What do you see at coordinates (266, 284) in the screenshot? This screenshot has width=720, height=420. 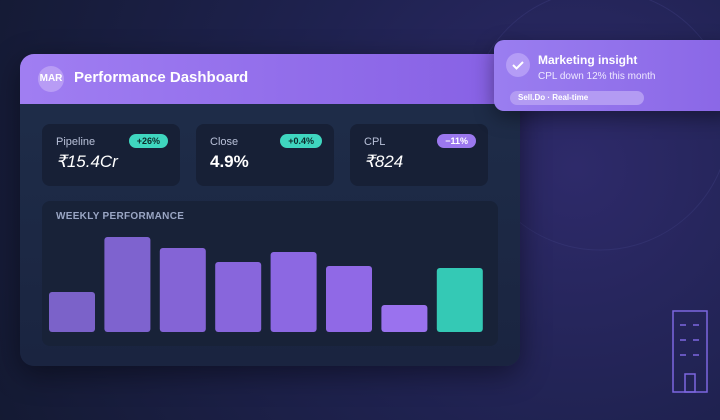 I see `bar-chart` at bounding box center [266, 284].